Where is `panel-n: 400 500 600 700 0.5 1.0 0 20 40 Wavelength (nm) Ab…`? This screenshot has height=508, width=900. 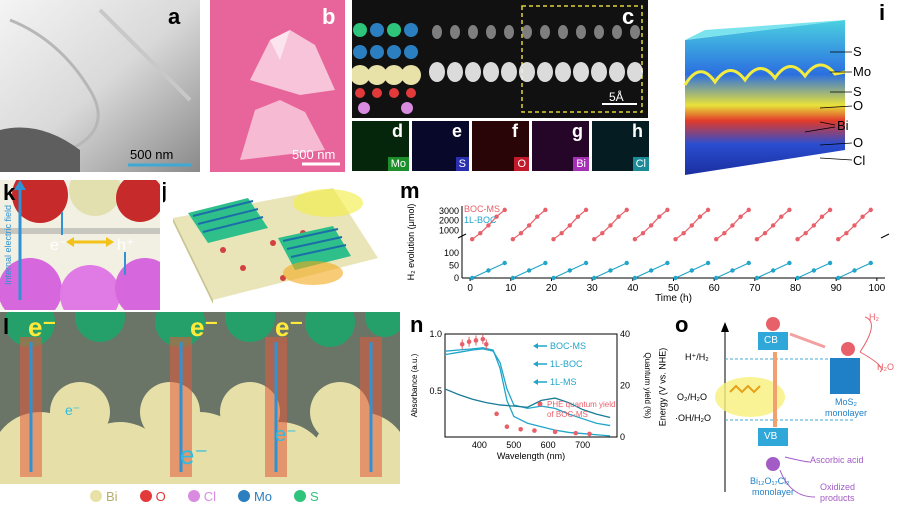
panel-n: 400 500 600 700 0.5 1.0 0 20 40 Wavelength (nm) Ab… is located at coordinates (530, 399).